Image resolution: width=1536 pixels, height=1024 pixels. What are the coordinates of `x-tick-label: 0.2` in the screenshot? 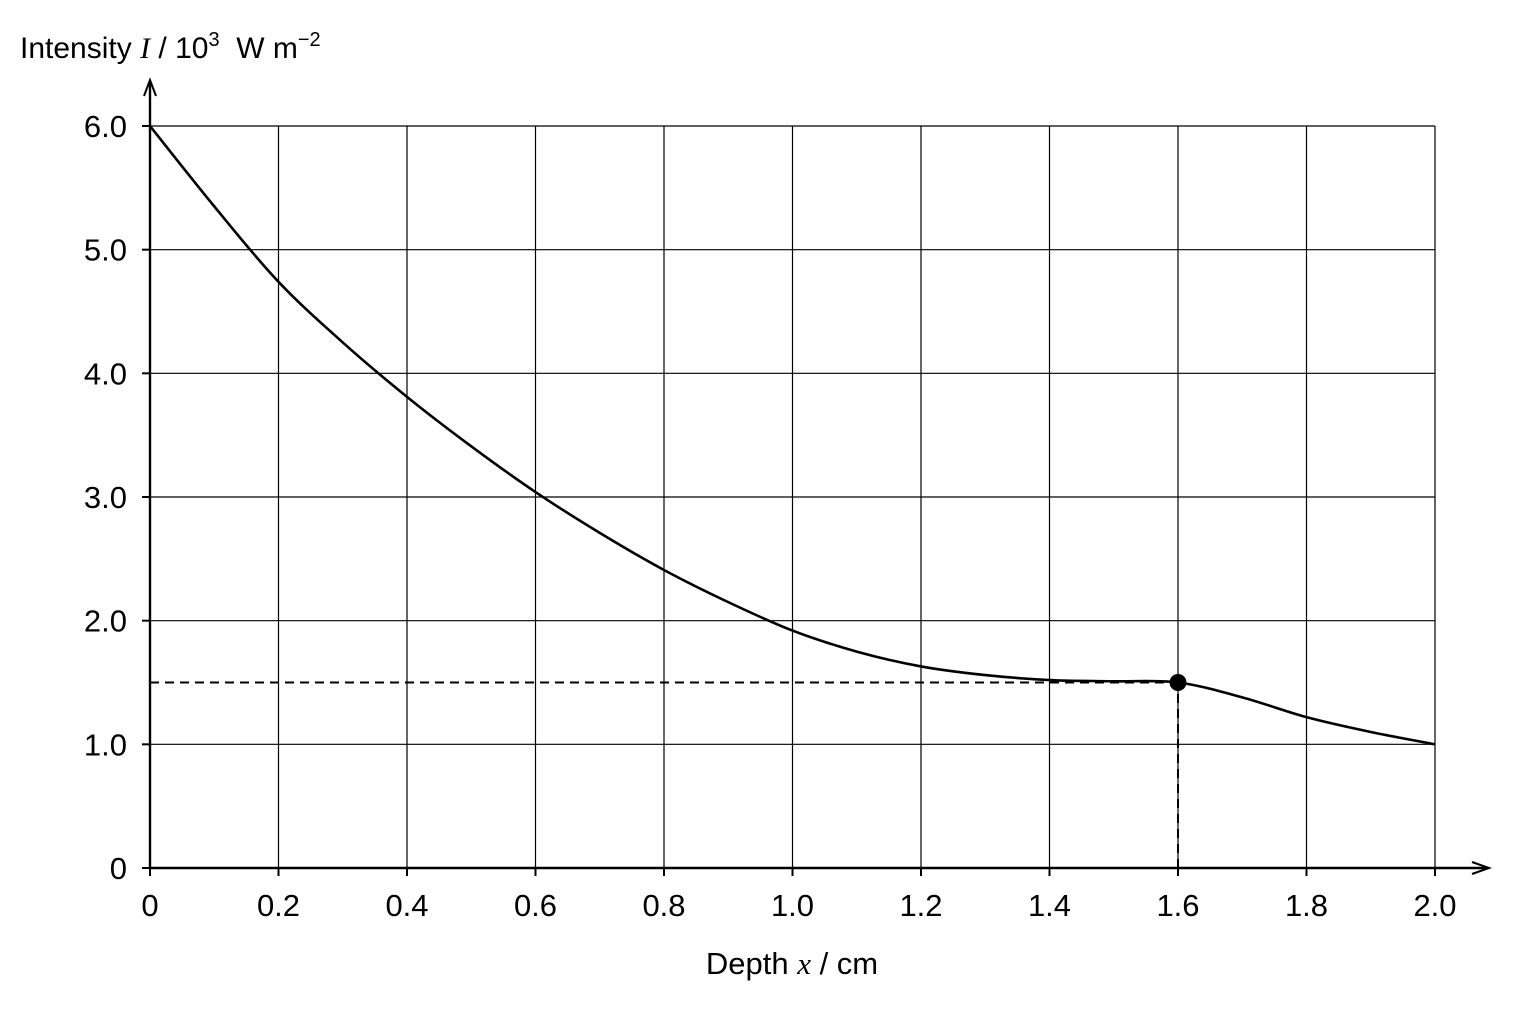 It's located at (278, 905).